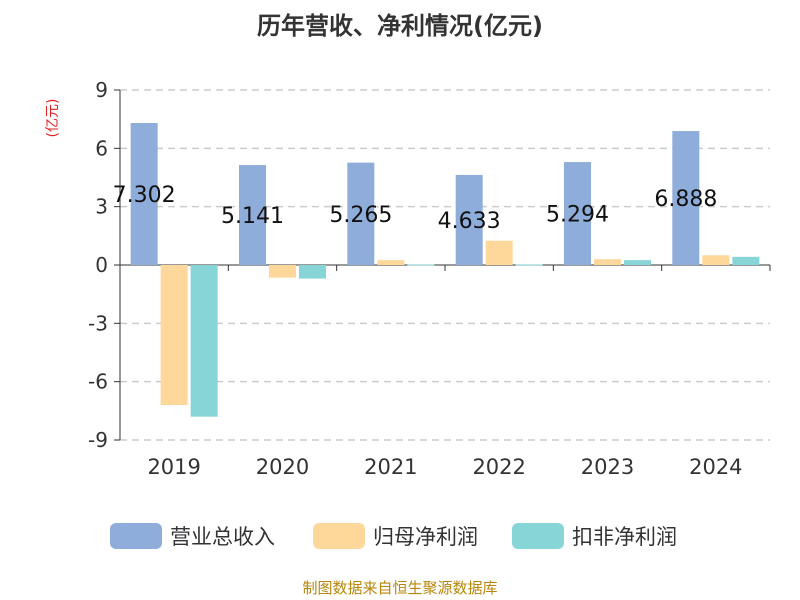  Describe the element at coordinates (136, 536) in the screenshot. I see `legend-swatch-revenue` at that location.